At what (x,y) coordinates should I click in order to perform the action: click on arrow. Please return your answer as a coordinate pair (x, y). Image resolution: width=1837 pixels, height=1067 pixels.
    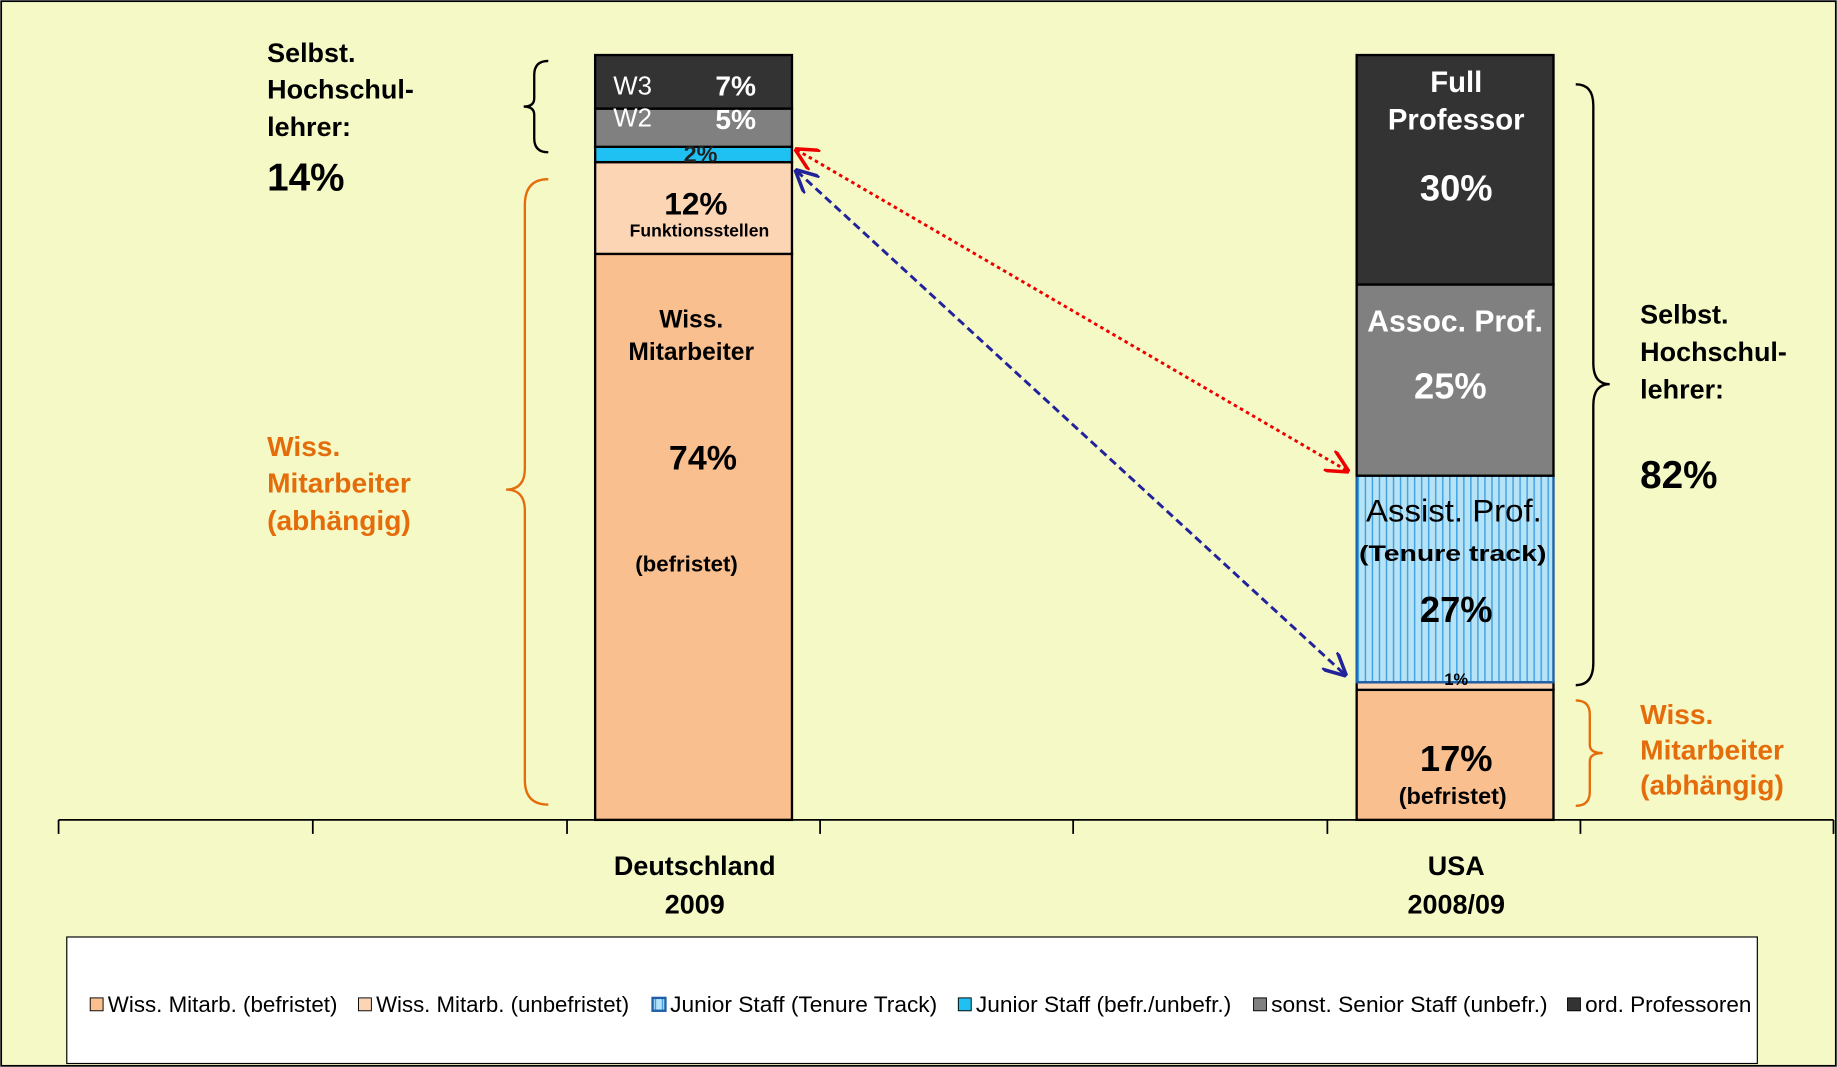
    Looking at the image, I should click on (1071, 423).